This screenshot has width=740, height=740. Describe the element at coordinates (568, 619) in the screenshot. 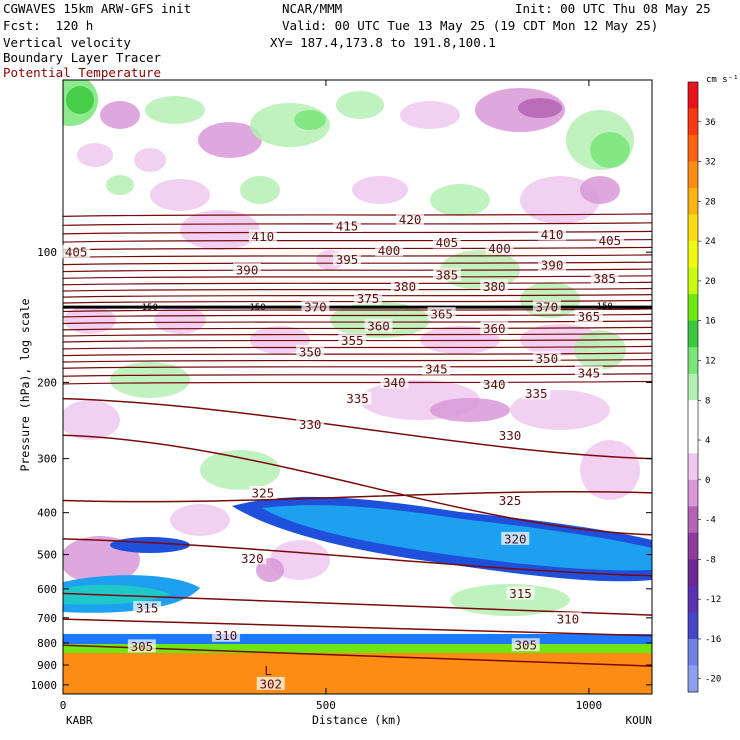

I see `theta-label: 310` at that location.